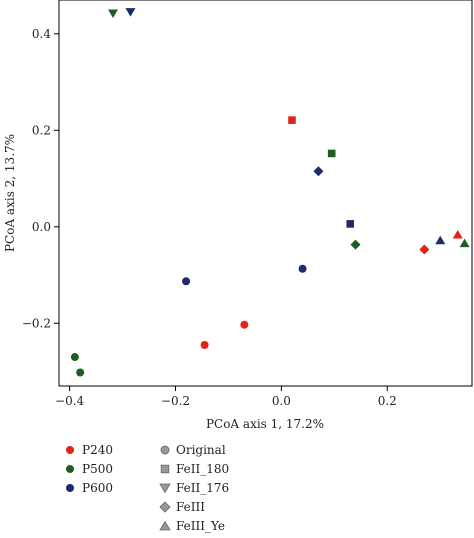  I want to click on x-tick-label: 0.2, so click(387, 401).